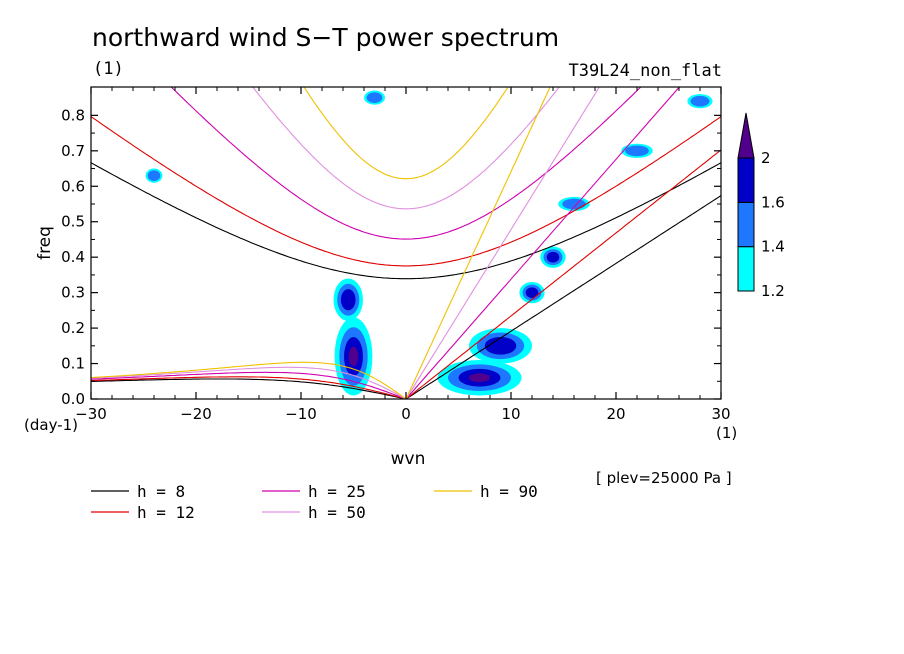 The image size is (904, 654). Describe the element at coordinates (645, 71) in the screenshot. I see `subtitle-right: T39L24_non_flat` at that location.